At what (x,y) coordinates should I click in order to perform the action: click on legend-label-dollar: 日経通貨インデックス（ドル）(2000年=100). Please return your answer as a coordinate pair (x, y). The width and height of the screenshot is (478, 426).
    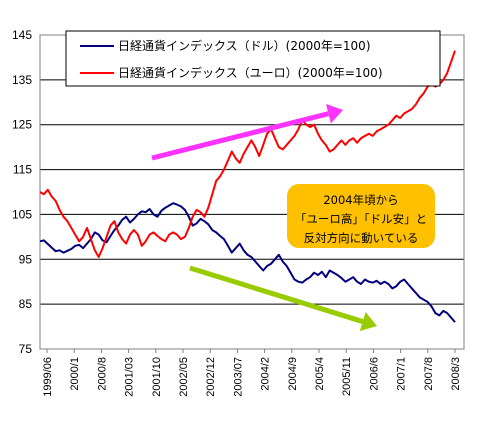
    Looking at the image, I should click on (244, 45).